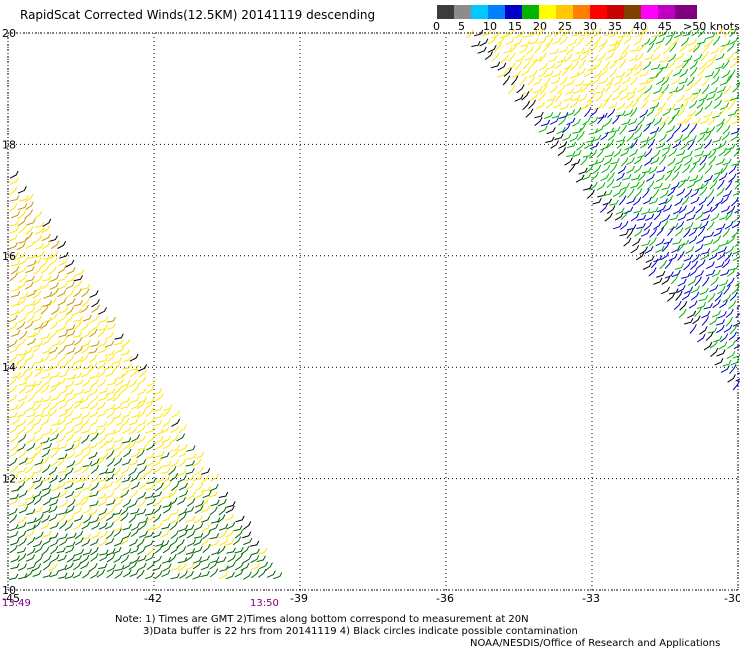  Describe the element at coordinates (264, 603) in the screenshot. I see `time-right: 13:50` at that location.